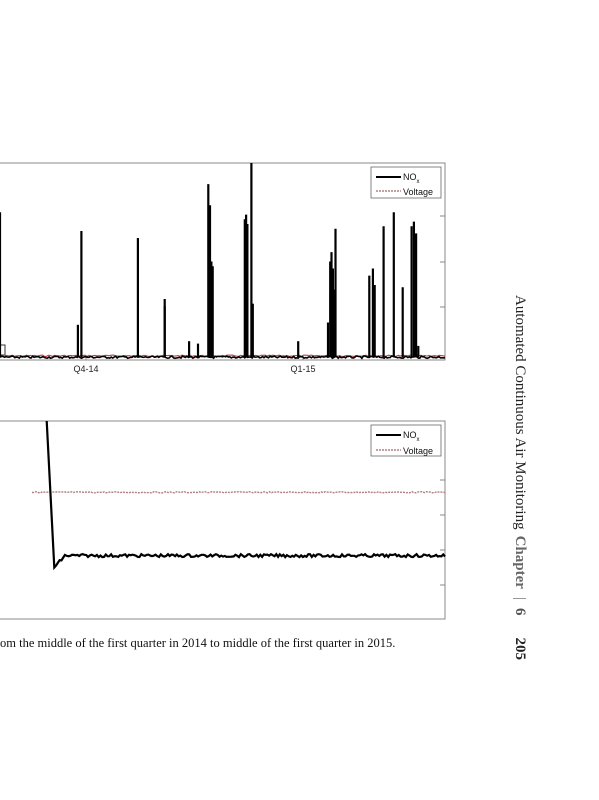  Describe the element at coordinates (520, 412) in the screenshot. I see `running-head-title: Automated Continuous Air Monitoring` at that location.